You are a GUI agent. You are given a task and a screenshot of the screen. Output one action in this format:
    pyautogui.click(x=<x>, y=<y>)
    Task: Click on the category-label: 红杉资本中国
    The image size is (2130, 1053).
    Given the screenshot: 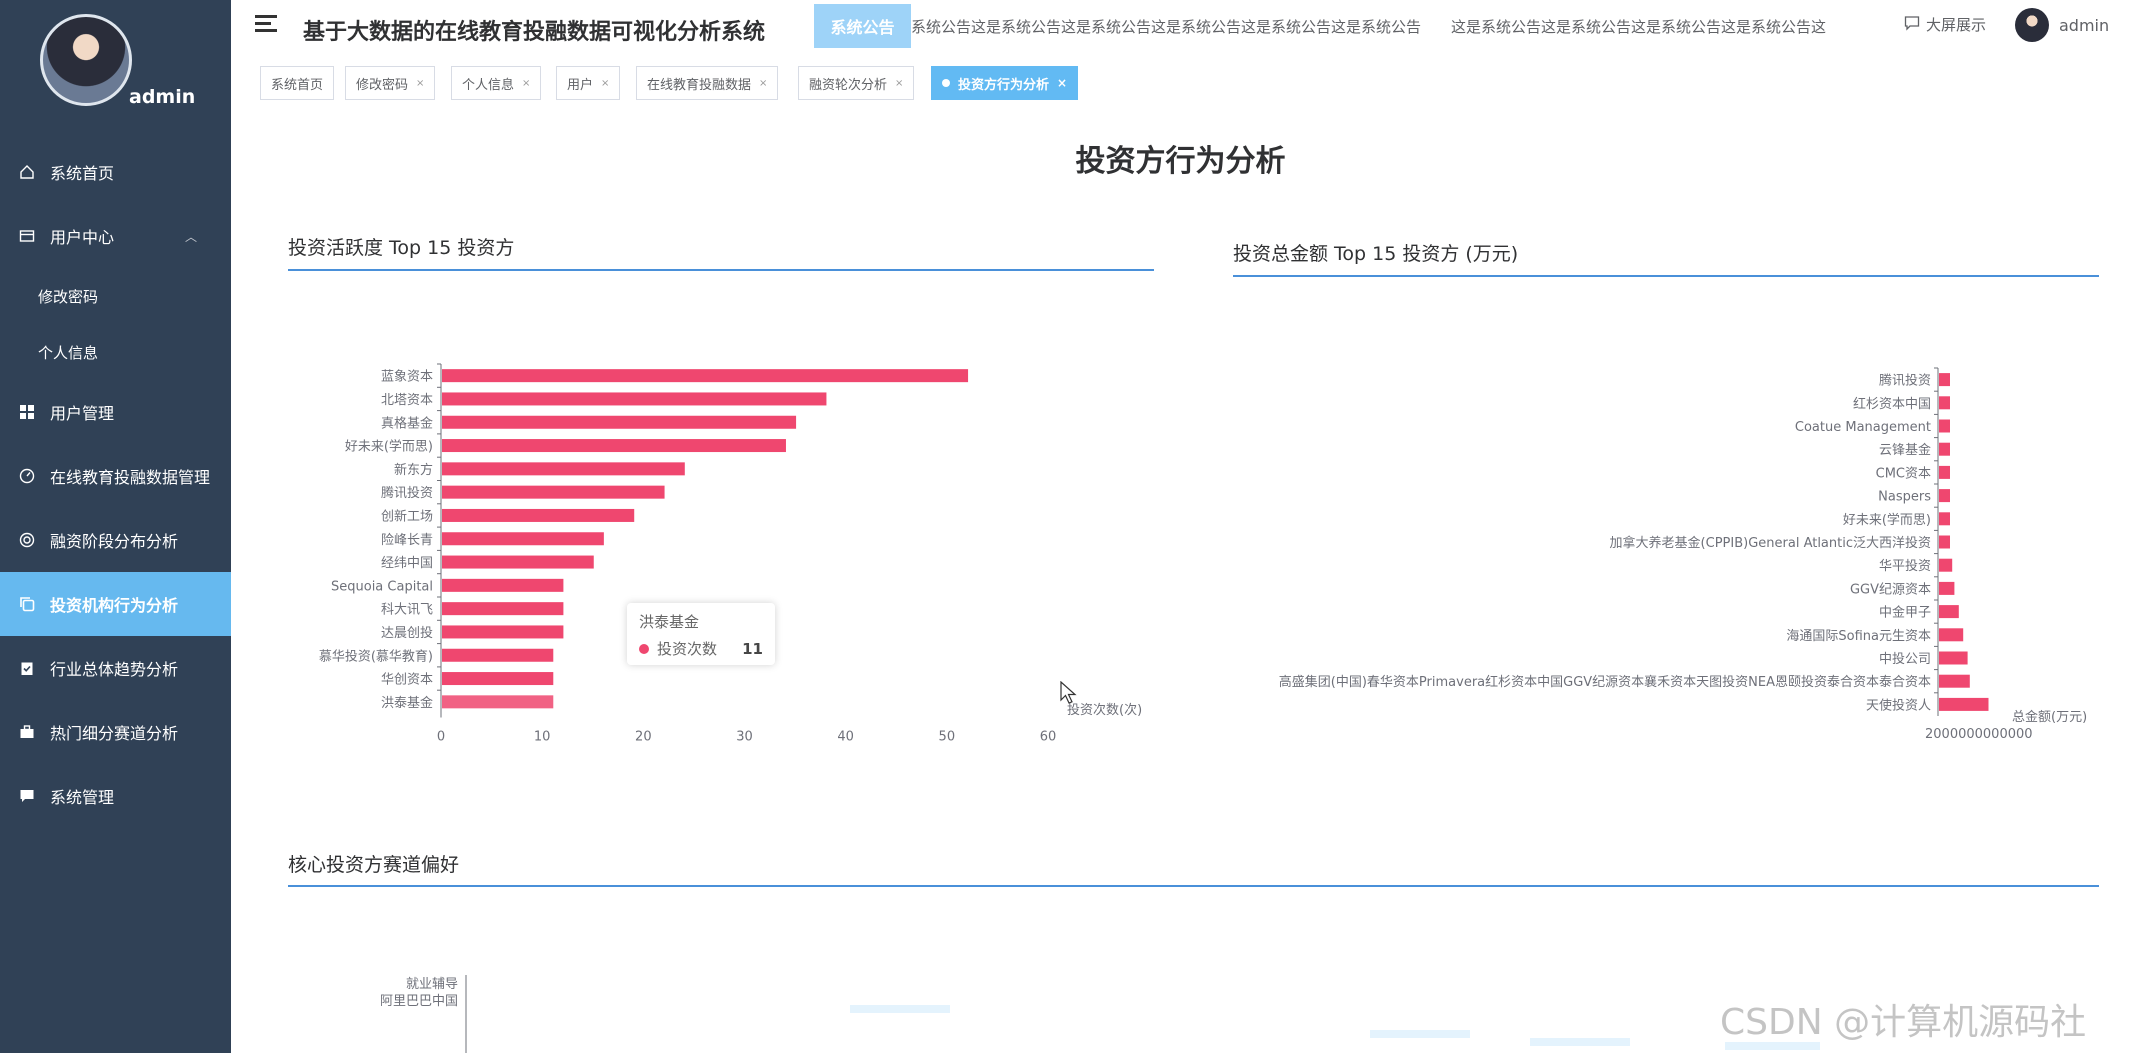 What is the action you would take?
    pyautogui.click(x=1892, y=404)
    